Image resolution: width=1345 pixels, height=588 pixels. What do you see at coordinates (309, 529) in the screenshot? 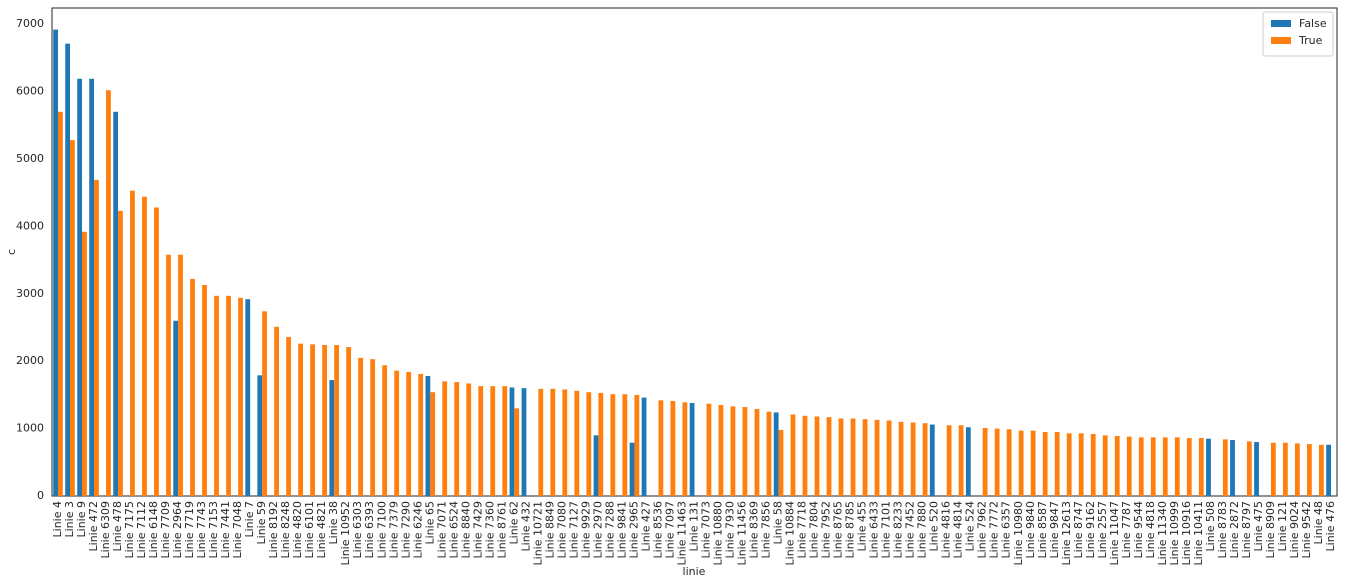
I see `x-tick-label: Linie 6101` at bounding box center [309, 529].